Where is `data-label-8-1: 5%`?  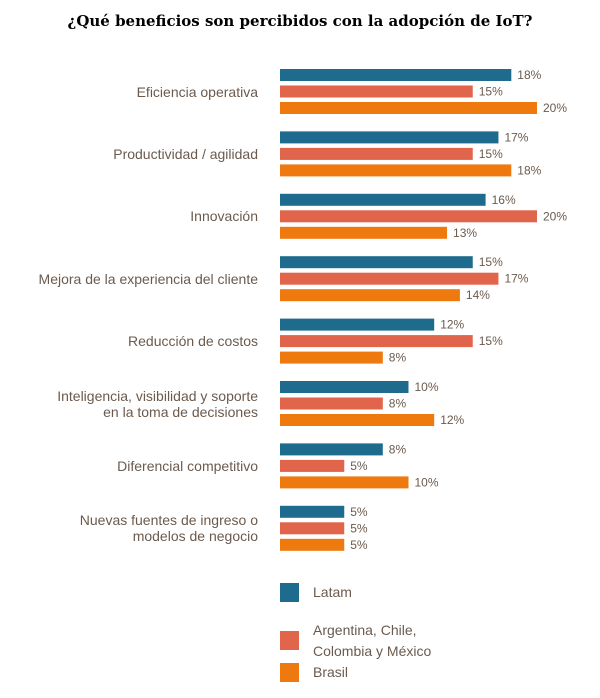 data-label-8-1: 5% is located at coordinates (359, 512).